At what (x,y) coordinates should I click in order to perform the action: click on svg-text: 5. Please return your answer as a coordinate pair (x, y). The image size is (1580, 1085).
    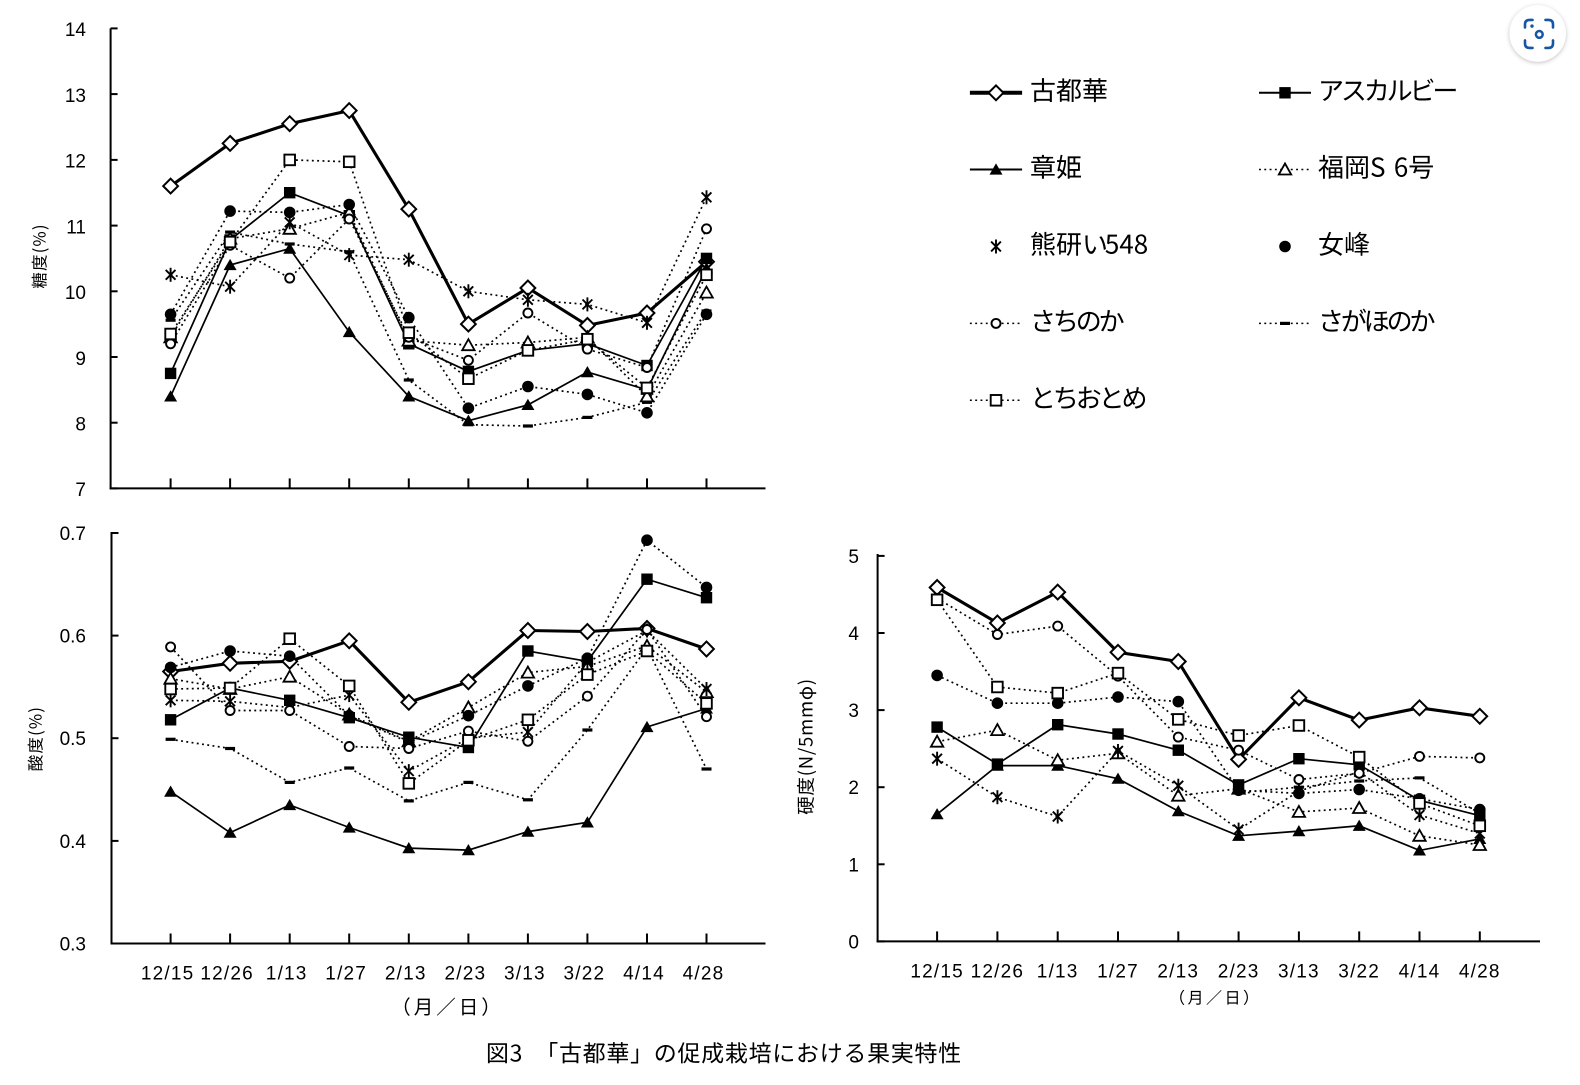
    Looking at the image, I should click on (853, 557).